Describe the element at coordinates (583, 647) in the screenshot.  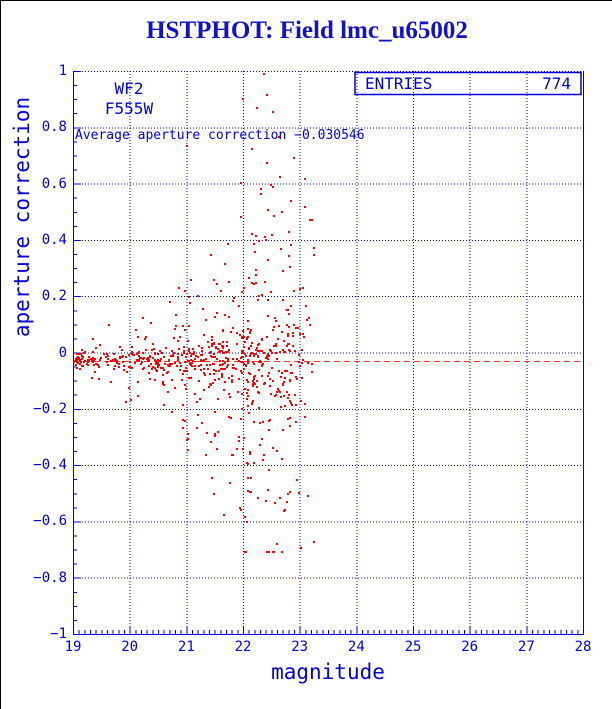
I see `x-tick-label: 28` at that location.